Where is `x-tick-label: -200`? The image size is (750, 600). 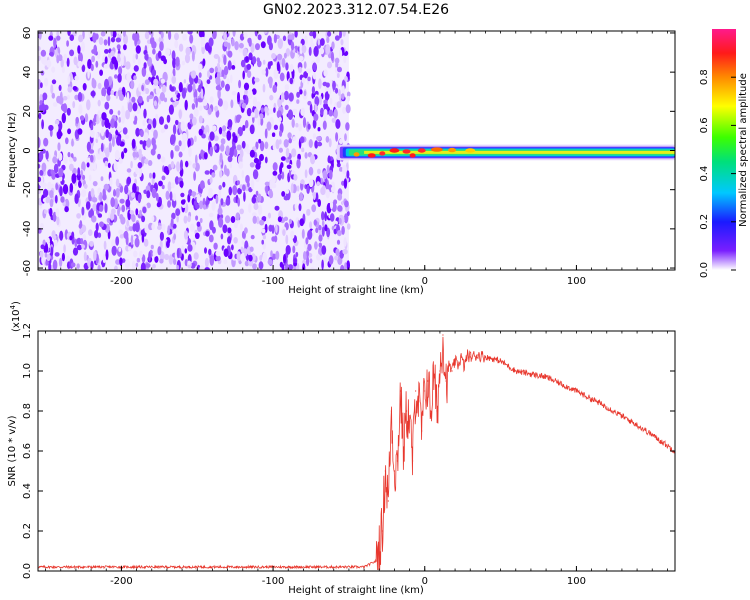 x-tick-label: -200 is located at coordinates (121, 581).